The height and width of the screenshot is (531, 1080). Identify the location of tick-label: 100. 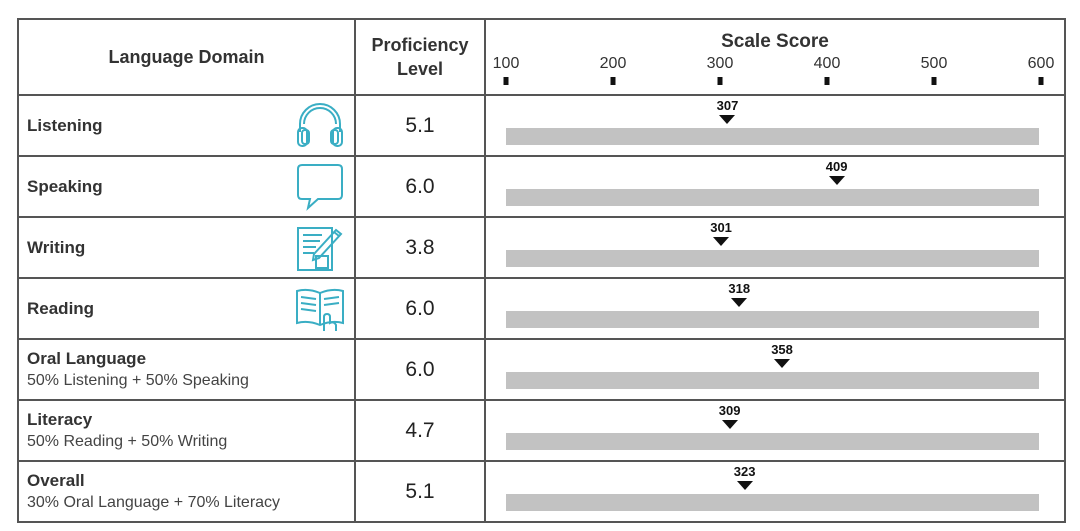
(506, 63).